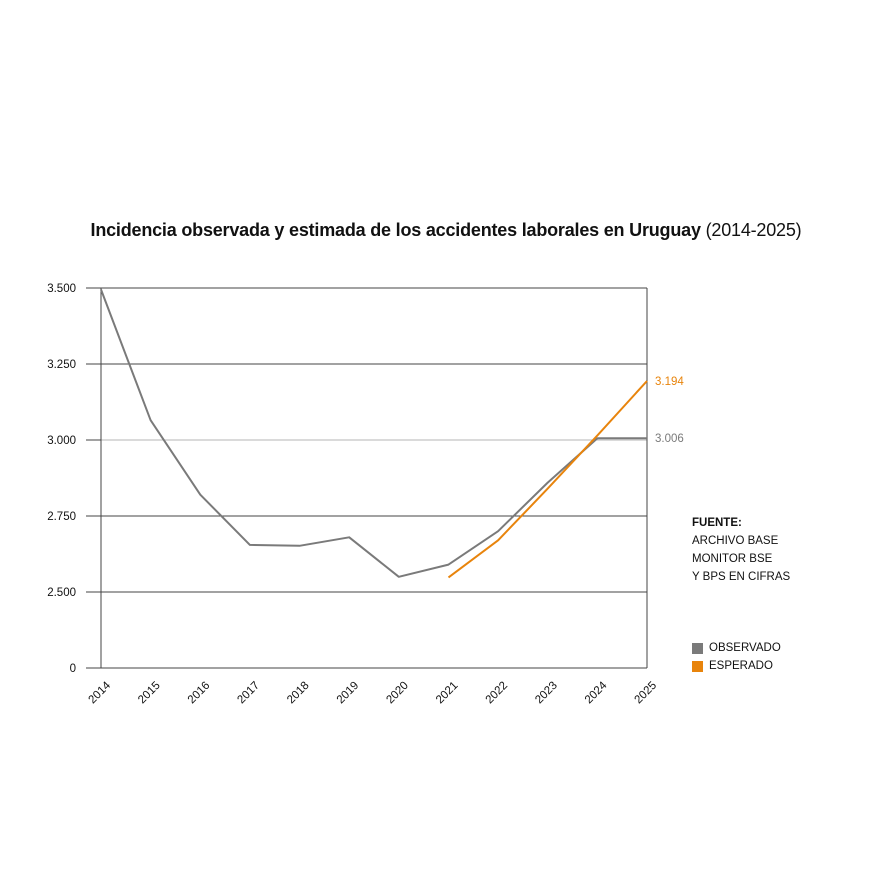 This screenshot has width=886, height=886. What do you see at coordinates (741, 577) in the screenshot?
I see `source-line-3: Y BPS EN CIFRAS` at bounding box center [741, 577].